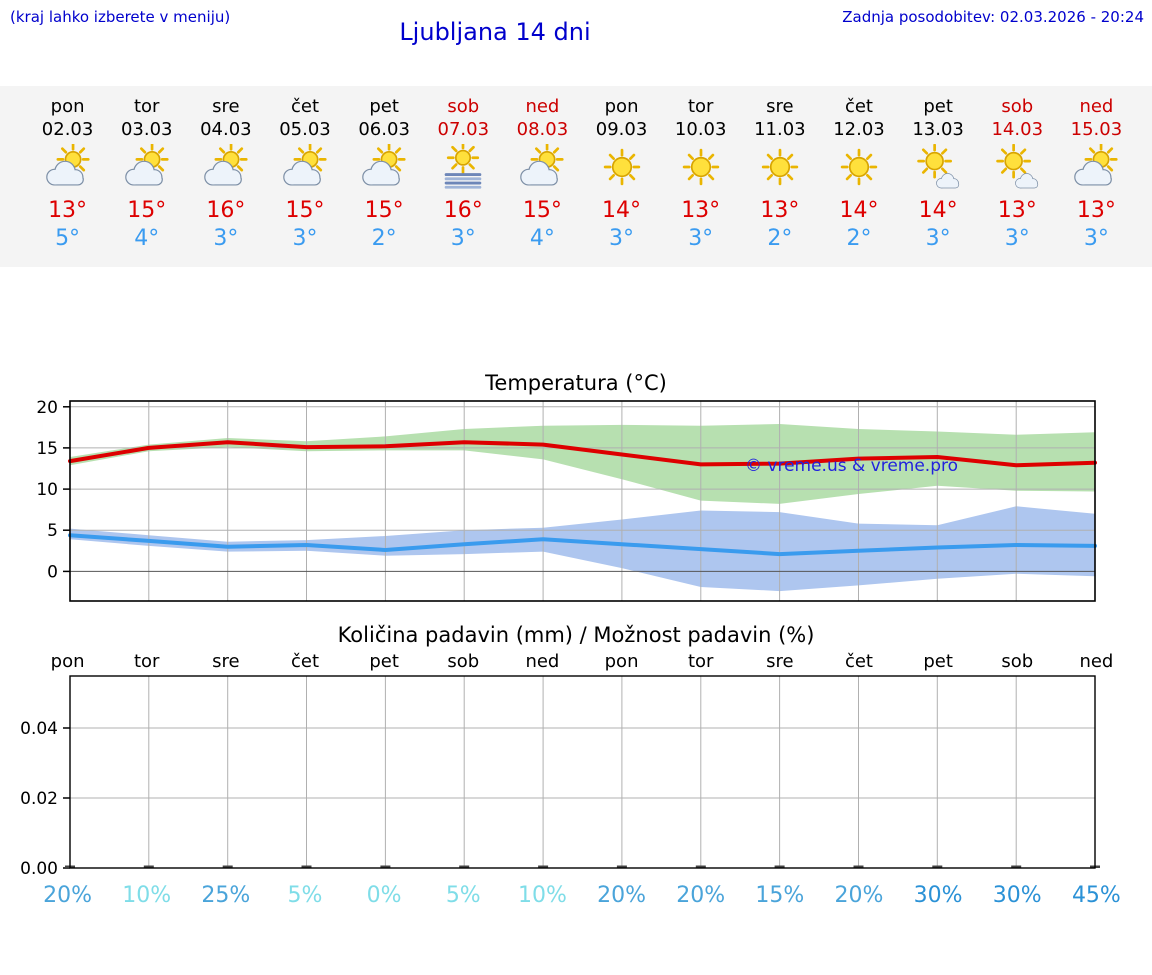 Image resolution: width=1152 pixels, height=975 pixels. What do you see at coordinates (993, 17) in the screenshot?
I see `last-updated: Zadnja posodobitev: 02.03.2026 - 20:24` at bounding box center [993, 17].